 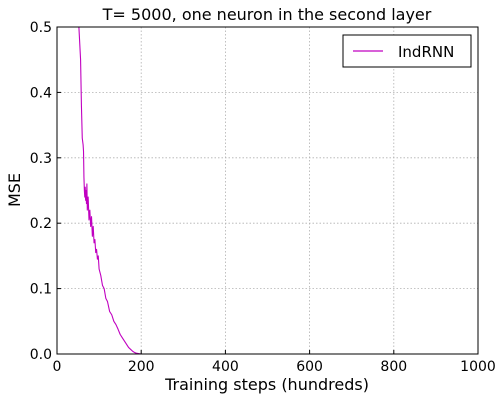 I want to click on y-tick-label: 0.5, so click(x=41, y=28).